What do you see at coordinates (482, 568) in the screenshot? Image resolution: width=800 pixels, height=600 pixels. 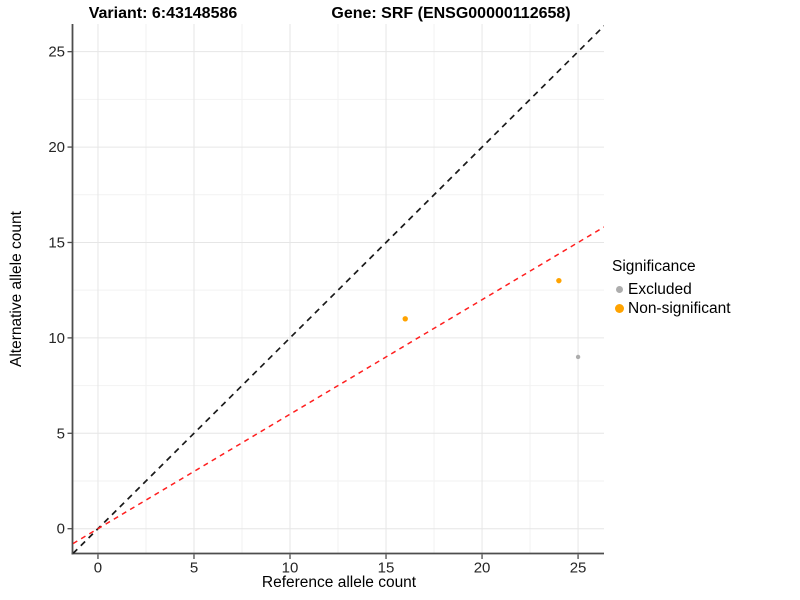 I see `x-tick-label-20: 20` at bounding box center [482, 568].